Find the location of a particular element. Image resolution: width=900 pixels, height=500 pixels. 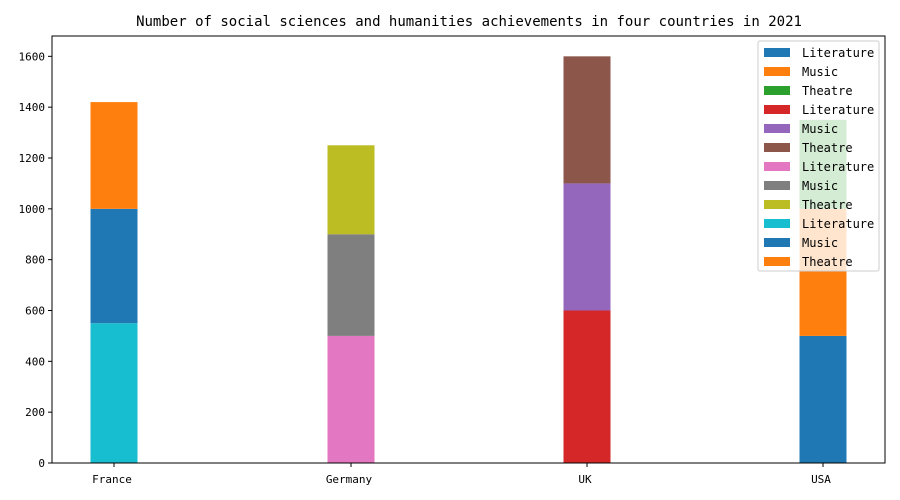

y-tick-label: 1000 is located at coordinates (32, 209).